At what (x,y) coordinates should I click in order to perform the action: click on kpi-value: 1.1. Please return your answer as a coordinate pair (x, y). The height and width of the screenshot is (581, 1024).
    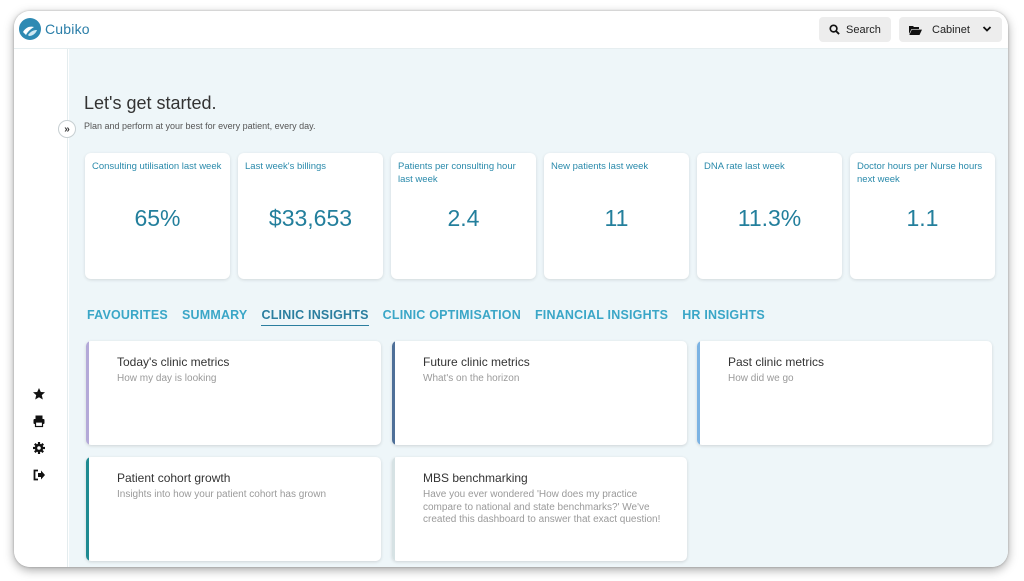
    Looking at the image, I should click on (922, 218).